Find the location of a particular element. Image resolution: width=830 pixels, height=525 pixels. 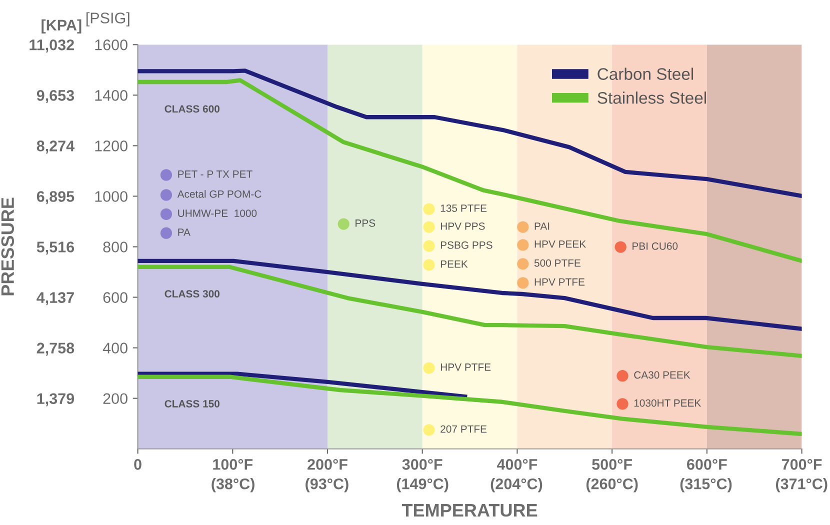

y-axis-title: [PSIG] is located at coordinates (108, 19).